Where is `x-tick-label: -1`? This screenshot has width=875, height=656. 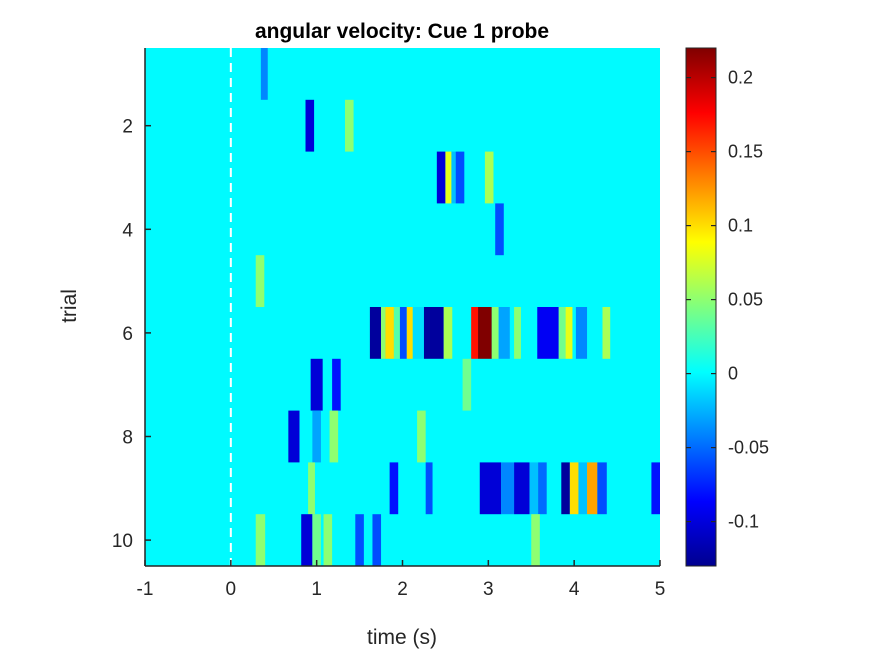 x-tick-label: -1 is located at coordinates (145, 589).